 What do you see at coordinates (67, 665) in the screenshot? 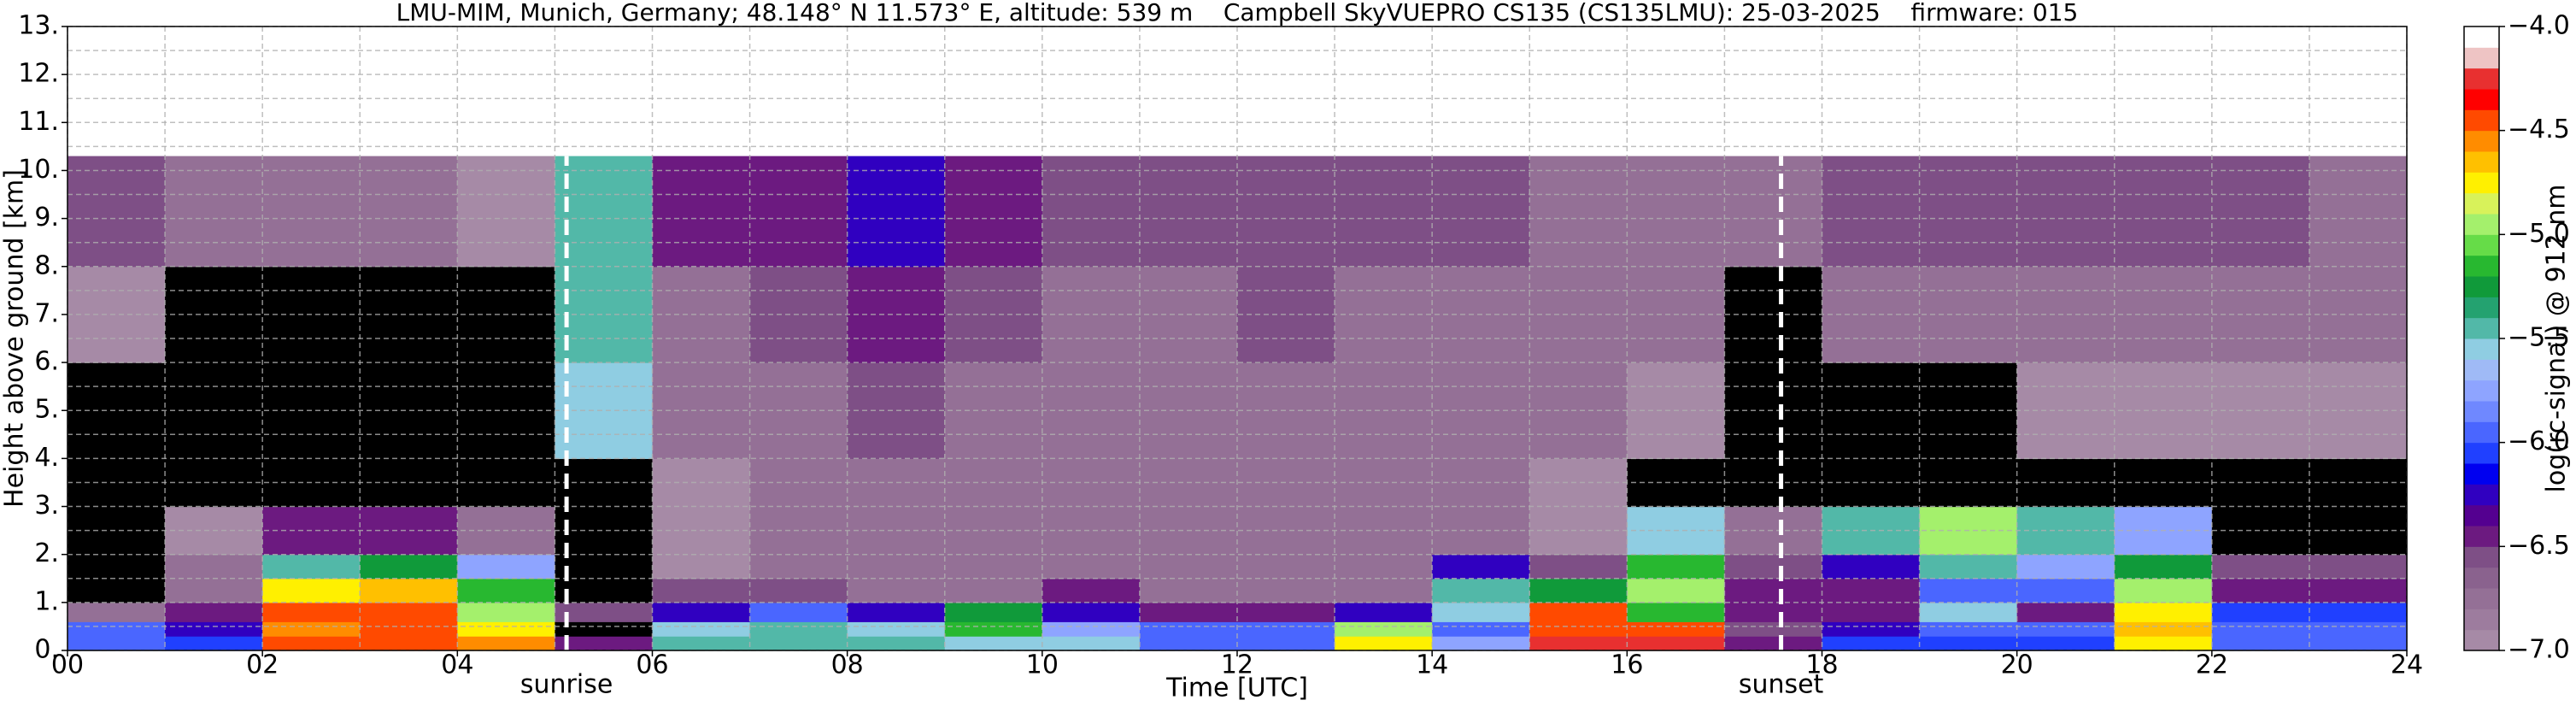
I see `x-tick-label: 00` at bounding box center [67, 665].